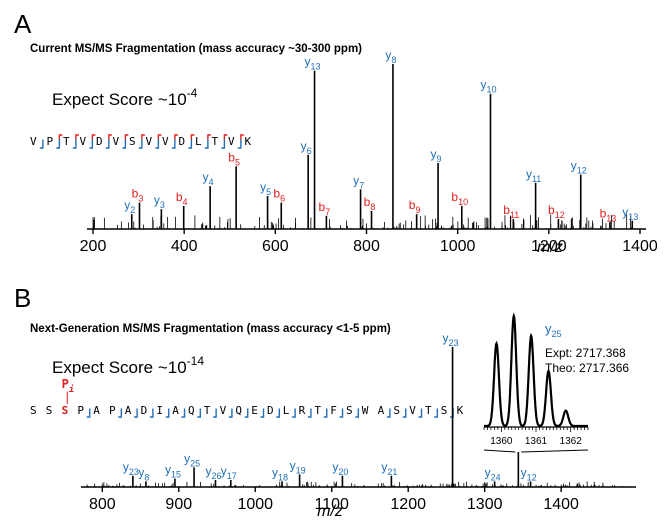  What do you see at coordinates (365, 410) in the screenshot?
I see `residue: W` at bounding box center [365, 410].